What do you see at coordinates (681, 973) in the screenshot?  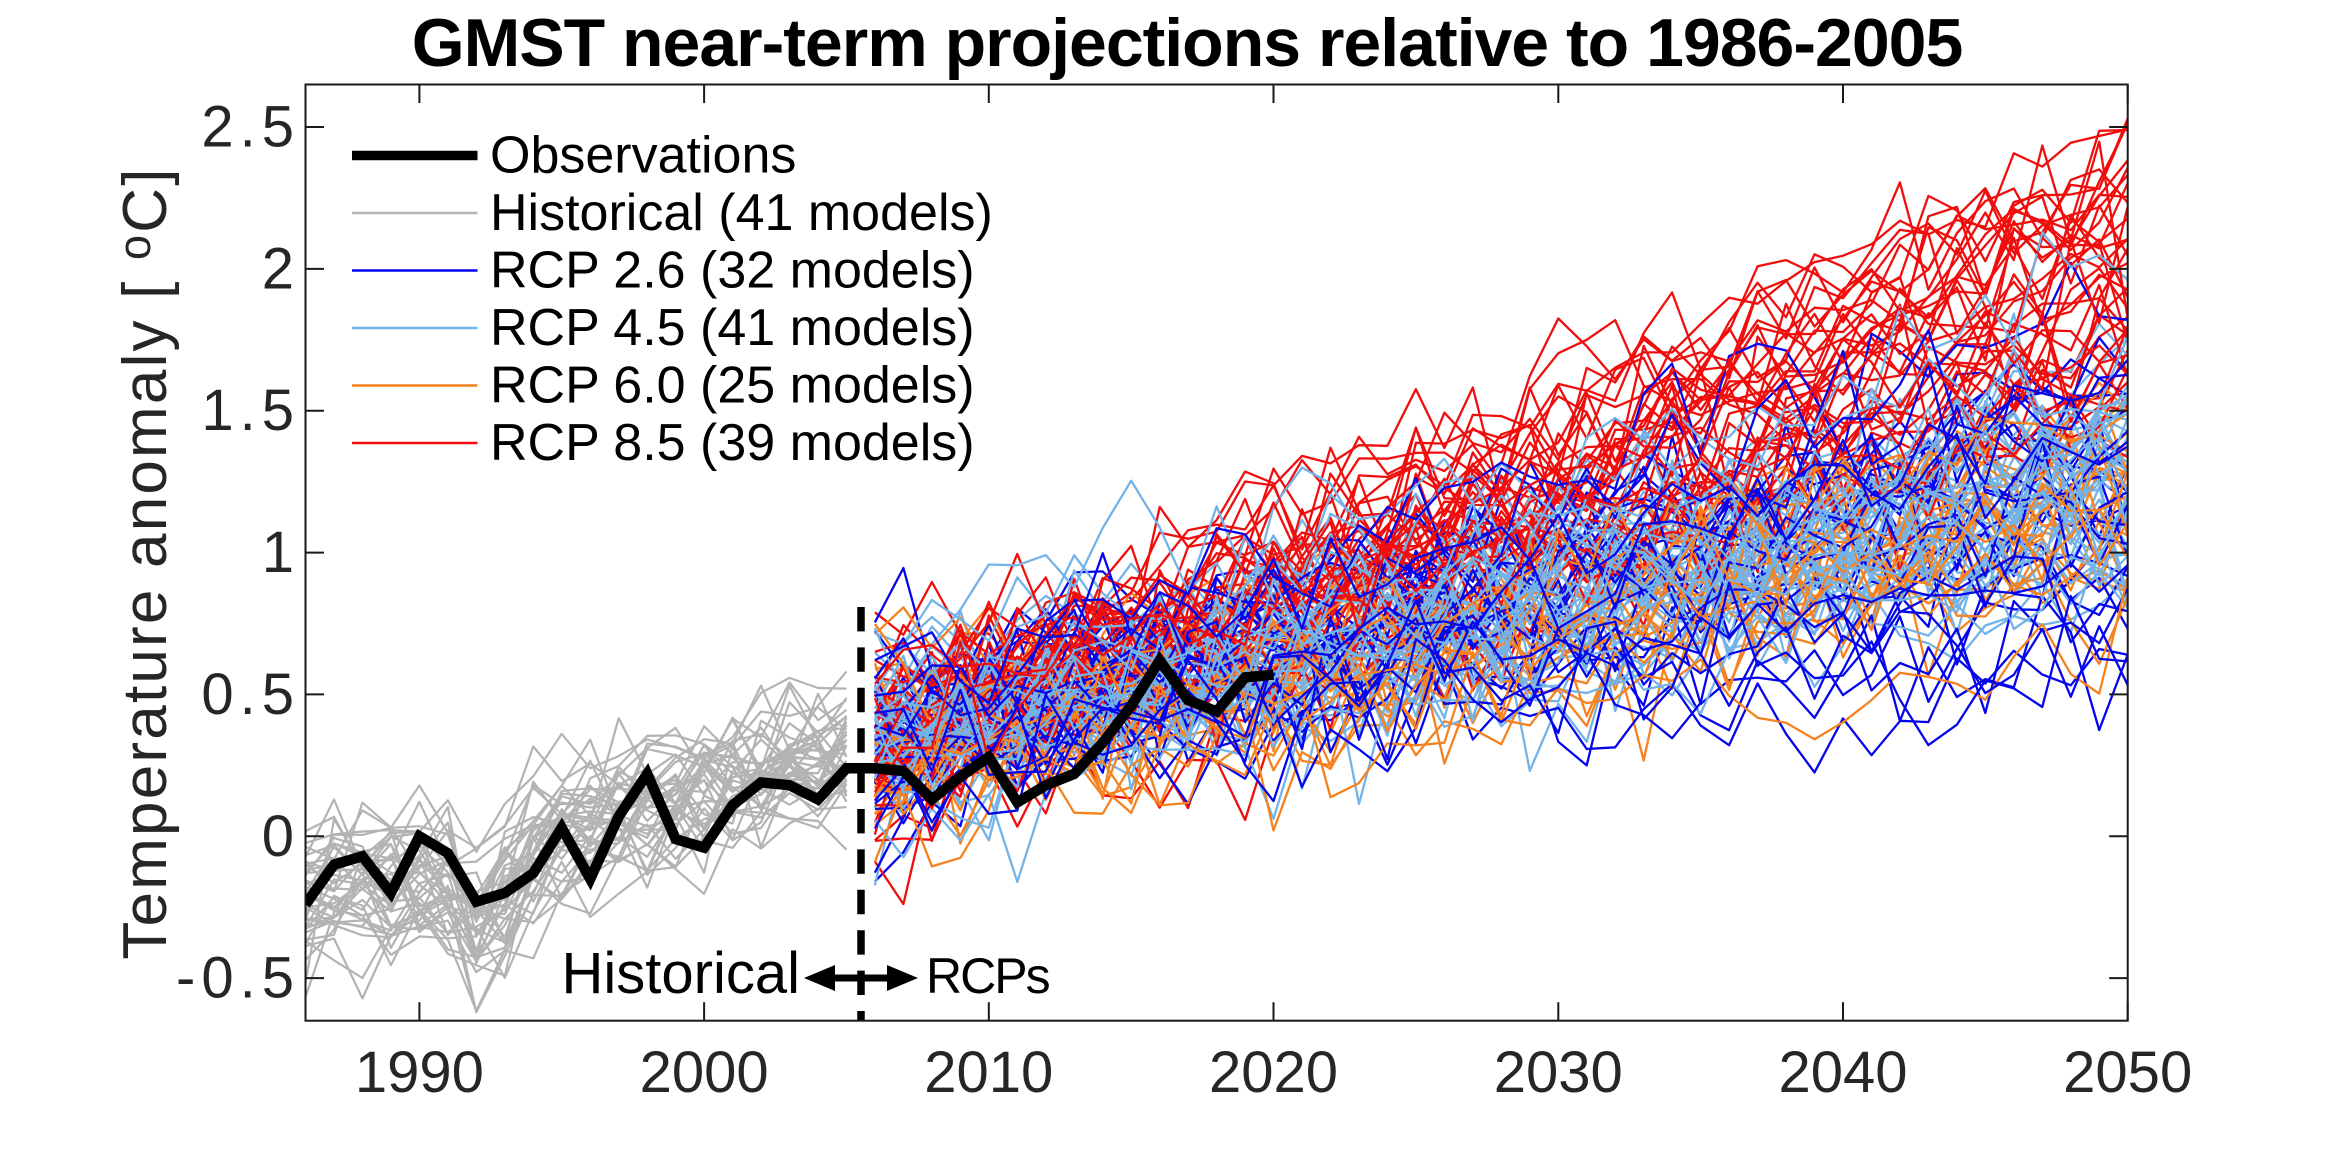 I see `svg-text: Historical` at bounding box center [681, 973].